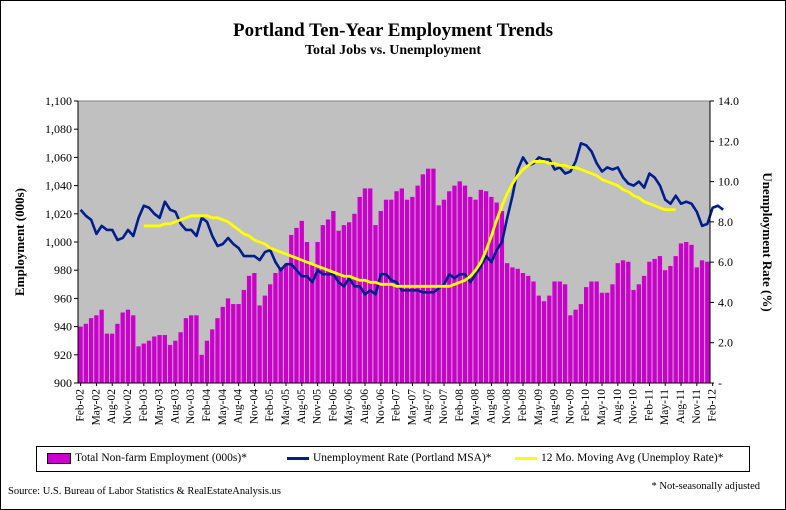 The width and height of the screenshot is (786, 510). What do you see at coordinates (397, 405) in the screenshot?
I see `x-tick-label: Feb-07` at bounding box center [397, 405].